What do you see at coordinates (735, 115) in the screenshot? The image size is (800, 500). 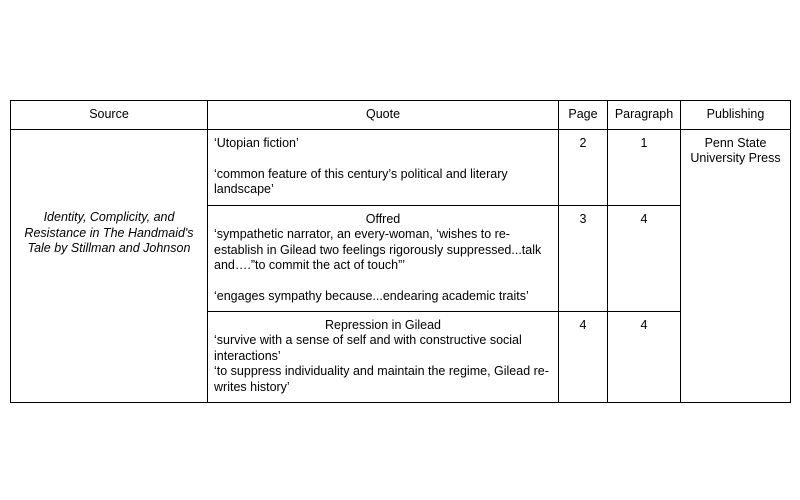 I see `header-publishing: Publishing` at bounding box center [735, 115].